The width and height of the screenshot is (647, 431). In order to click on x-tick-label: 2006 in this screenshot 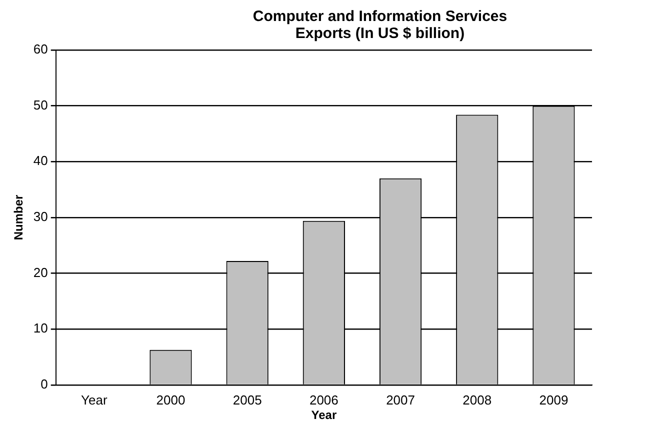, I will do `click(323, 400)`.